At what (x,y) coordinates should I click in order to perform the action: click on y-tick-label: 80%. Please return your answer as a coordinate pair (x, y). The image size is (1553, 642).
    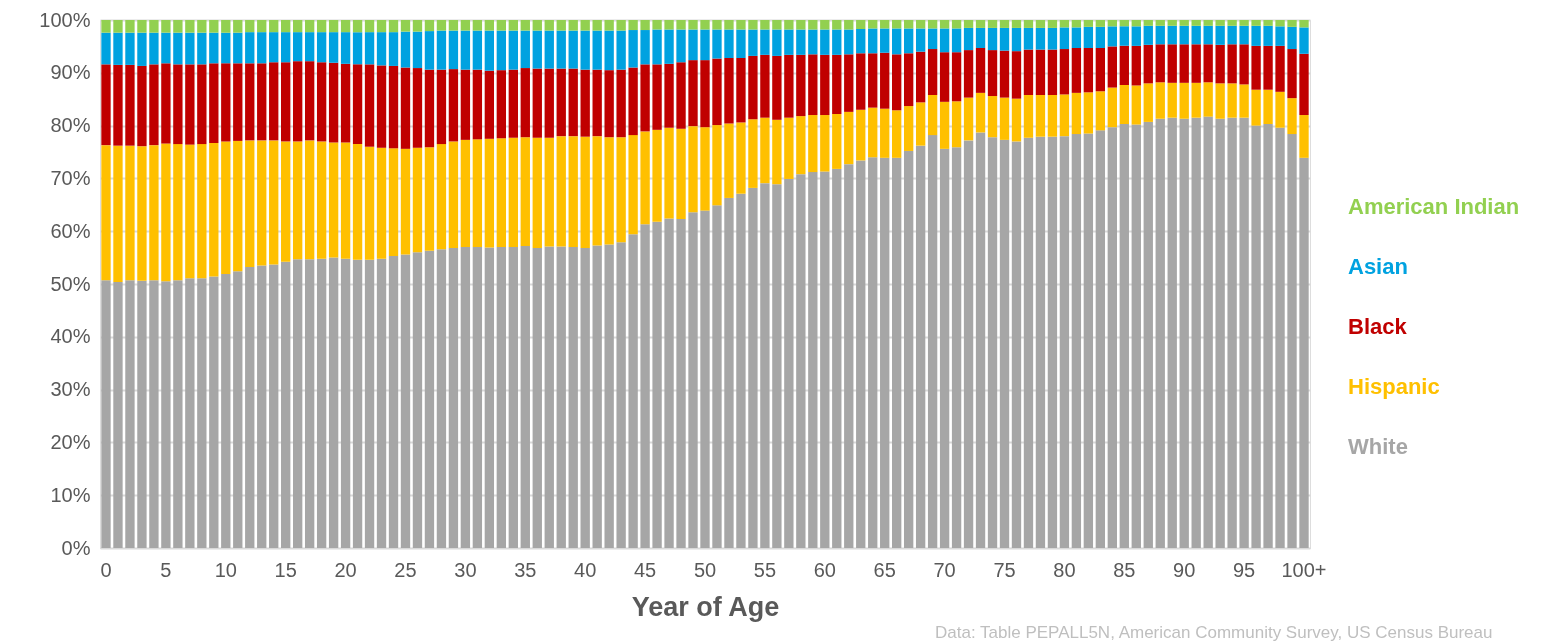
    Looking at the image, I should click on (70, 125).